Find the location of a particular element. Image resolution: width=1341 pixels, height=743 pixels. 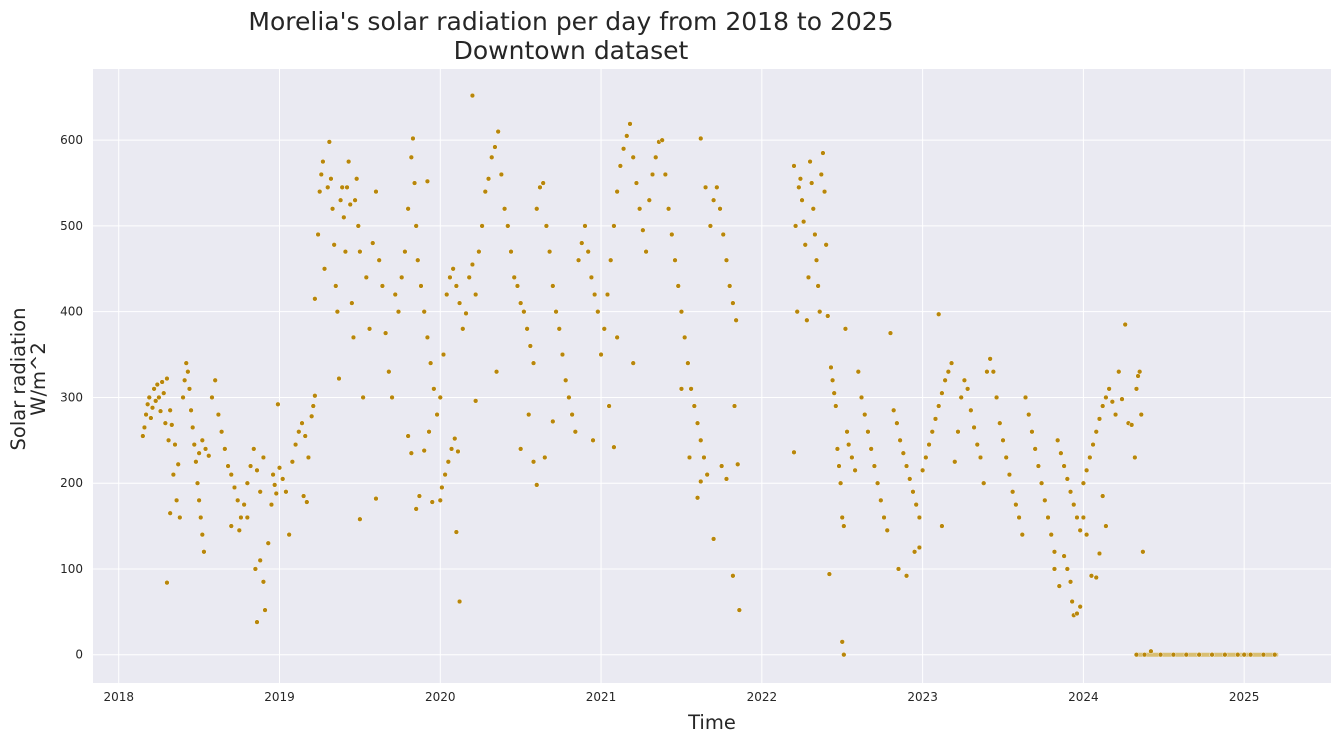

y-tick-label: 600 is located at coordinates (71, 140).